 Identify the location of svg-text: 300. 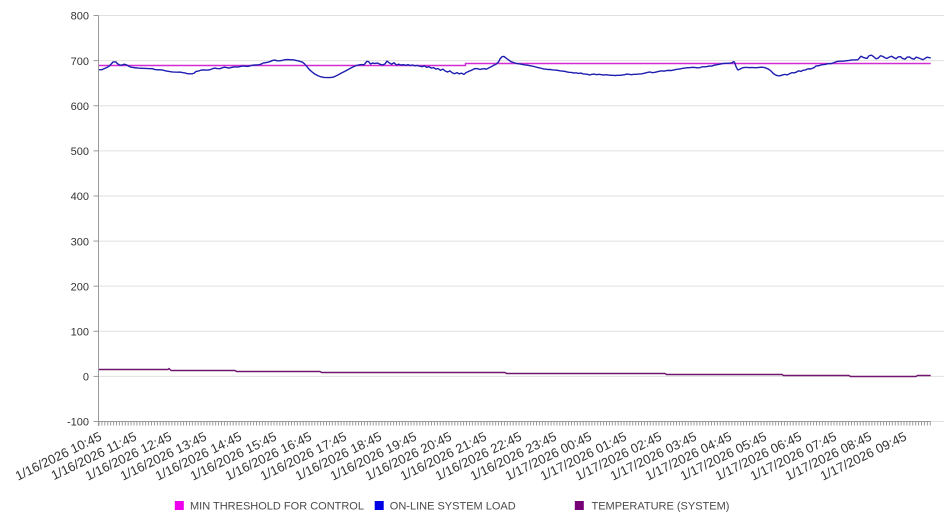
(80, 242).